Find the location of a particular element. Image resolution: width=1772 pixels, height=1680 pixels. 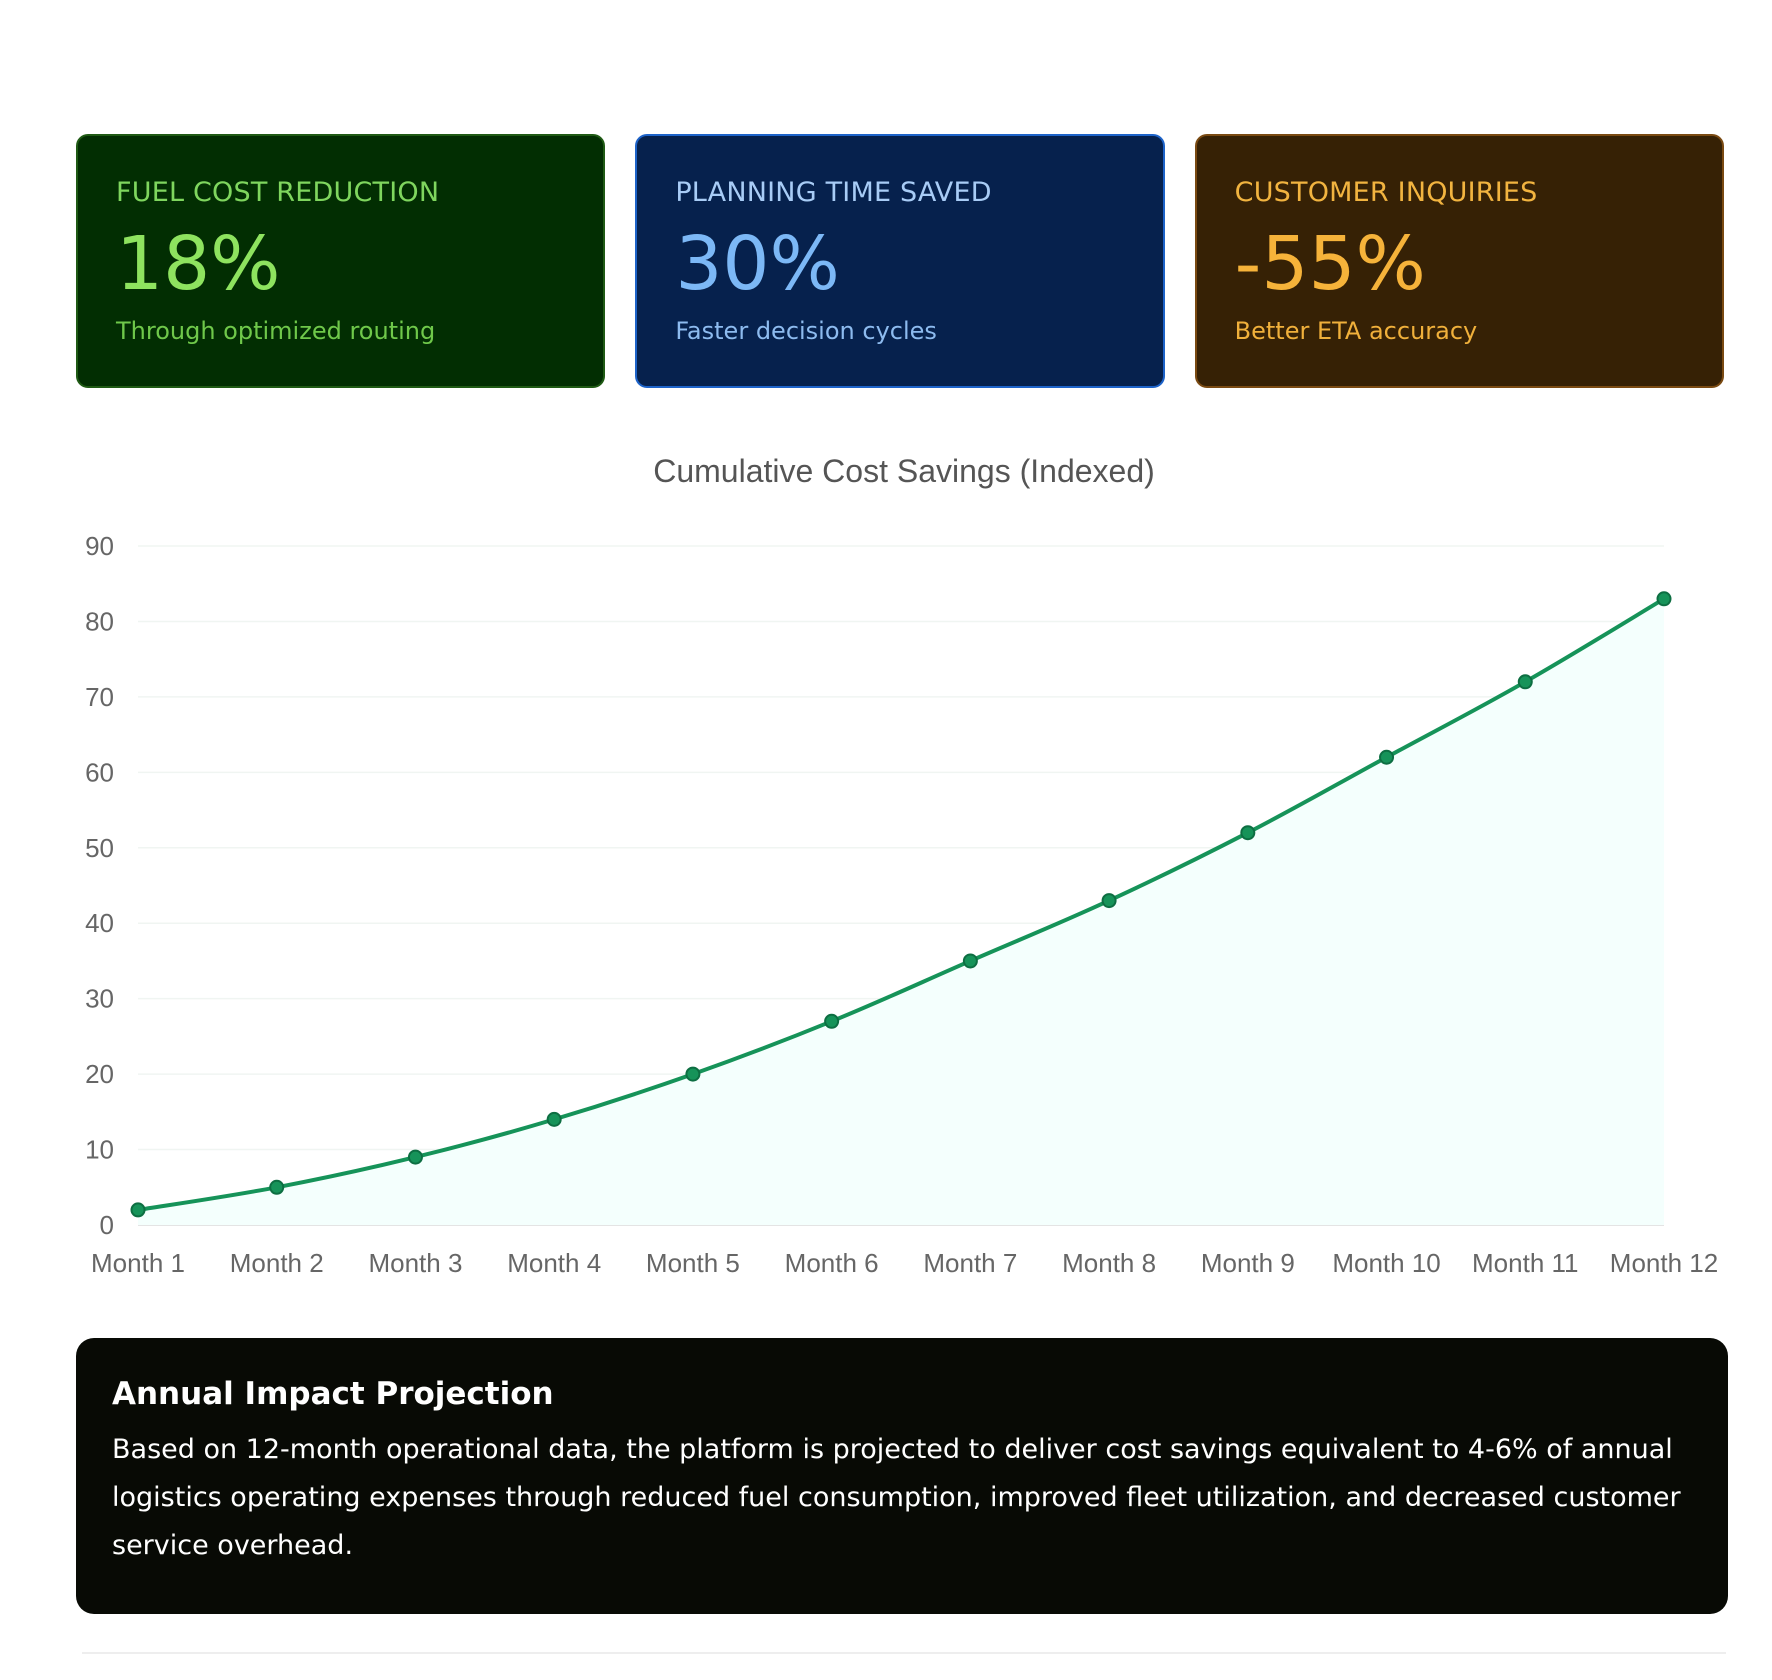

kpi-label: PLANNING TIME SAVED is located at coordinates (833, 192).